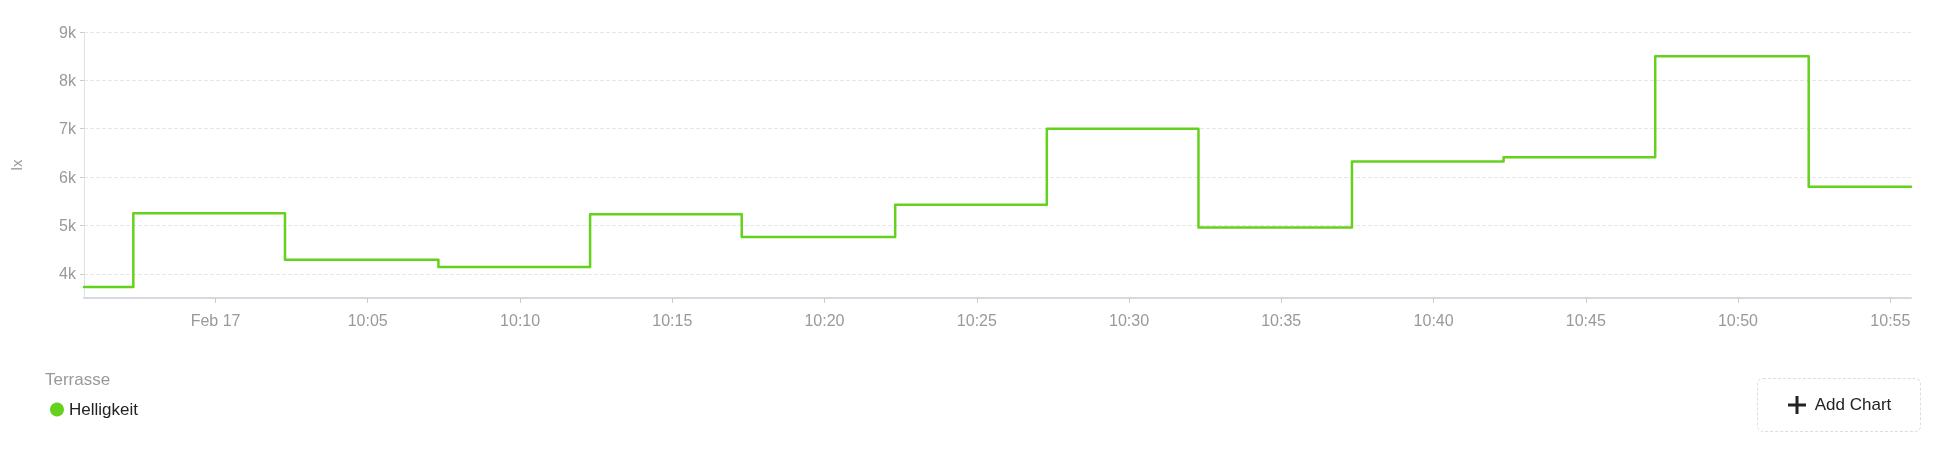  What do you see at coordinates (68, 129) in the screenshot?
I see `y-tick-label: 7k` at bounding box center [68, 129].